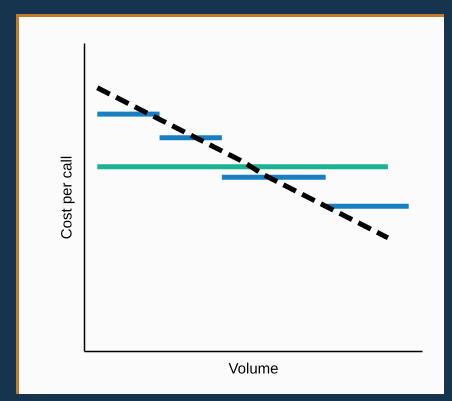  I want to click on y-axis-title: Cost per call, so click(67, 198).